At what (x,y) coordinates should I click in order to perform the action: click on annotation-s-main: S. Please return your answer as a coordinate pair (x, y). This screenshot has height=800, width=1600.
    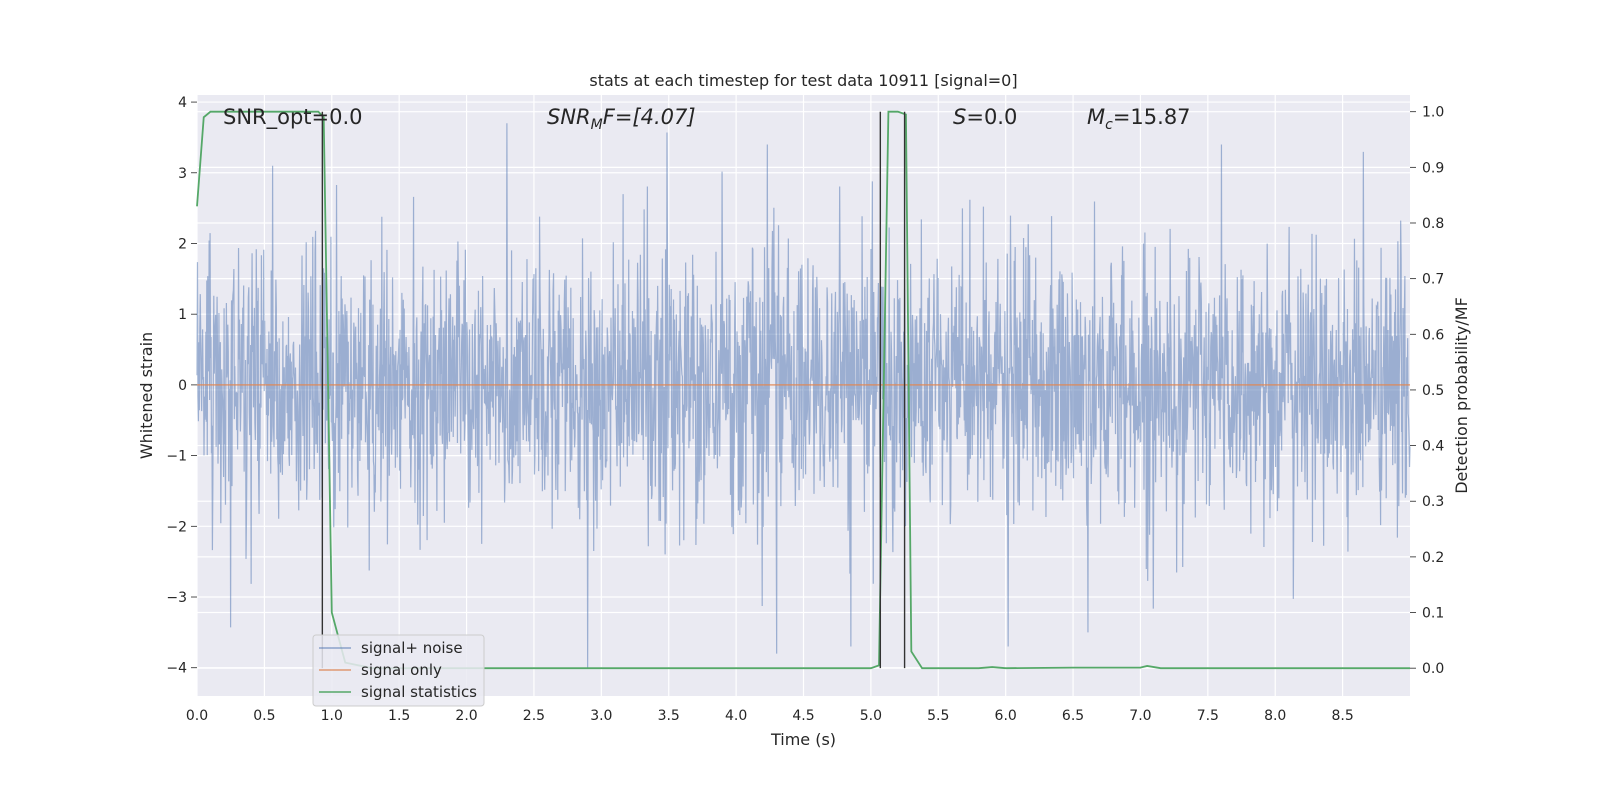
    Looking at the image, I should click on (959, 117).